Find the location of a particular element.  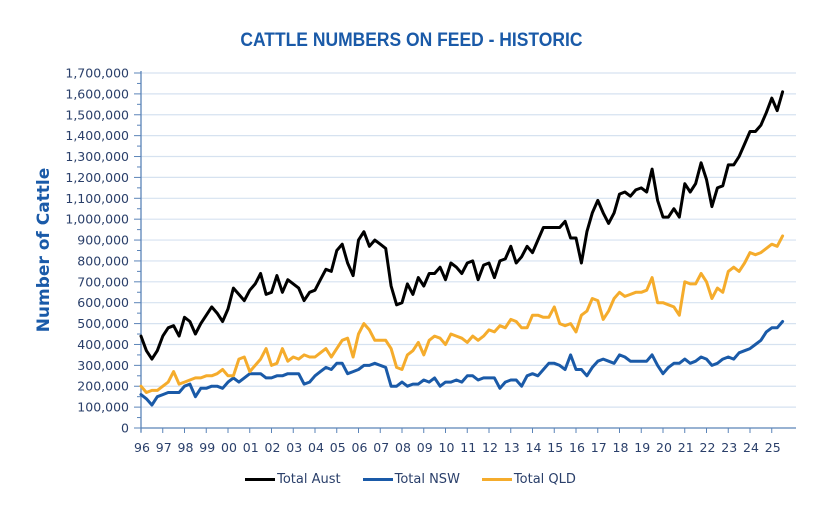

y-tick-label: 1,100,000 is located at coordinates (97, 198).